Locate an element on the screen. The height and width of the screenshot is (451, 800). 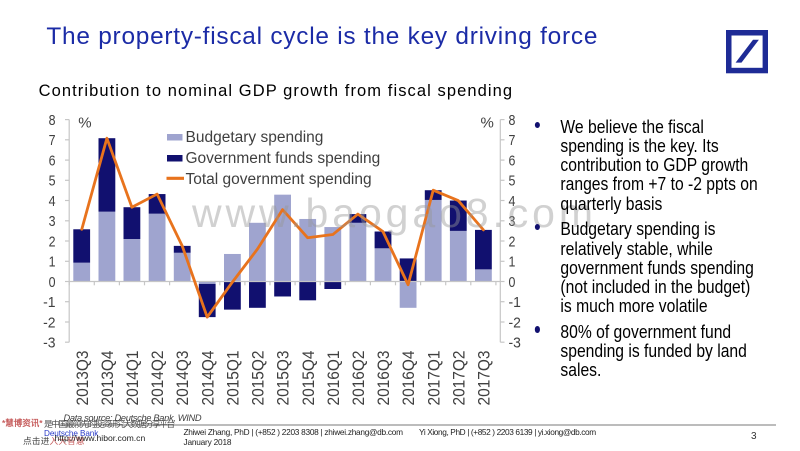
svg-text: 2016Q2 is located at coordinates (358, 378).